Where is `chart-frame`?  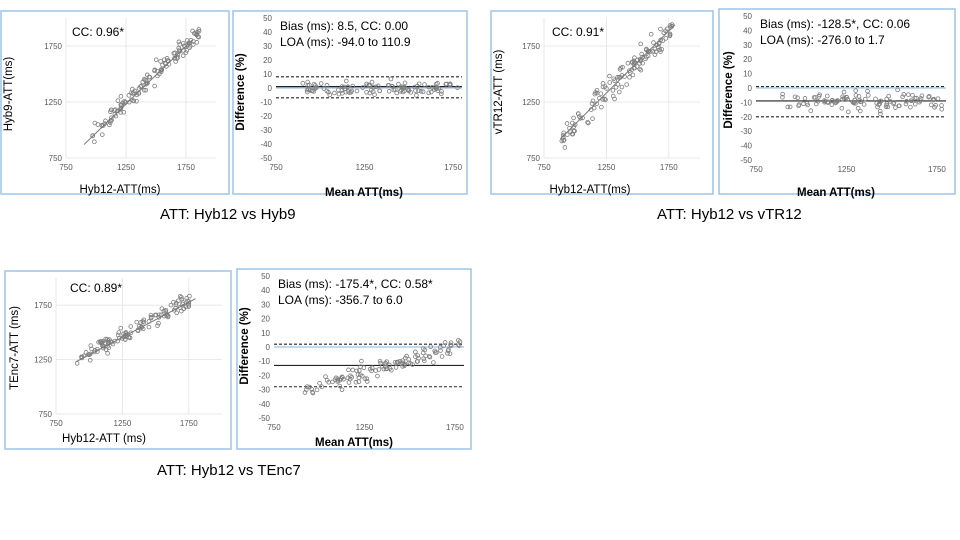
chart-frame is located at coordinates (354, 359).